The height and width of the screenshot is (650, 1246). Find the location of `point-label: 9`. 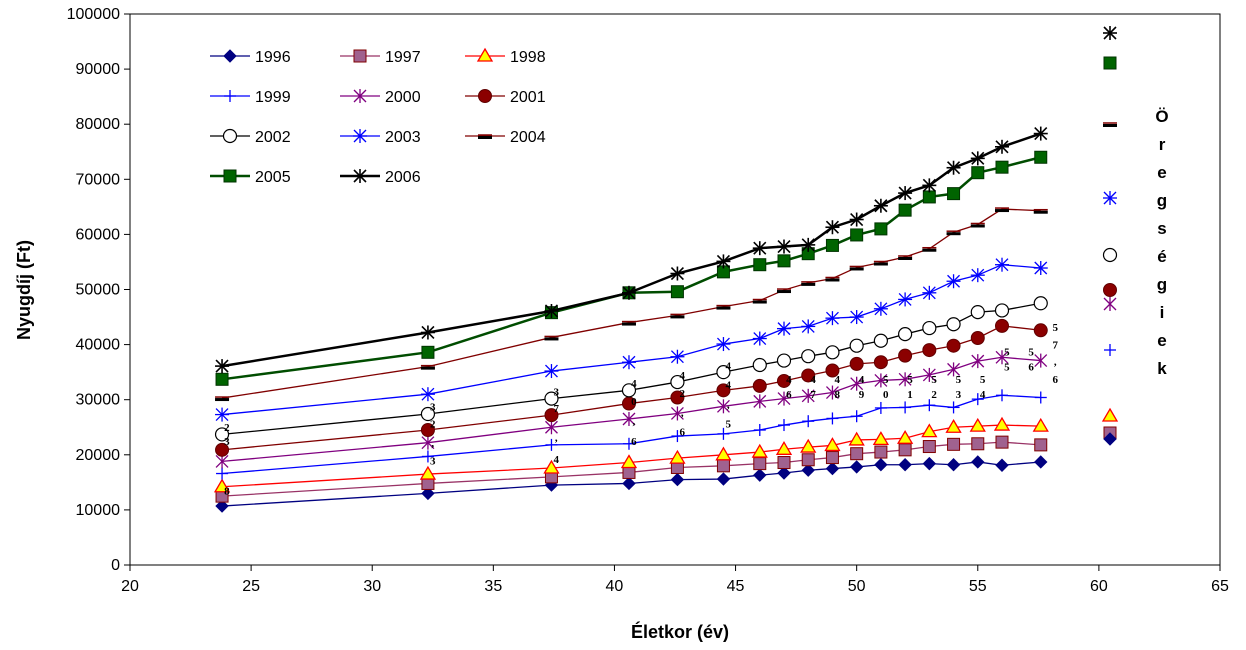

point-label: 9 is located at coordinates (862, 395).